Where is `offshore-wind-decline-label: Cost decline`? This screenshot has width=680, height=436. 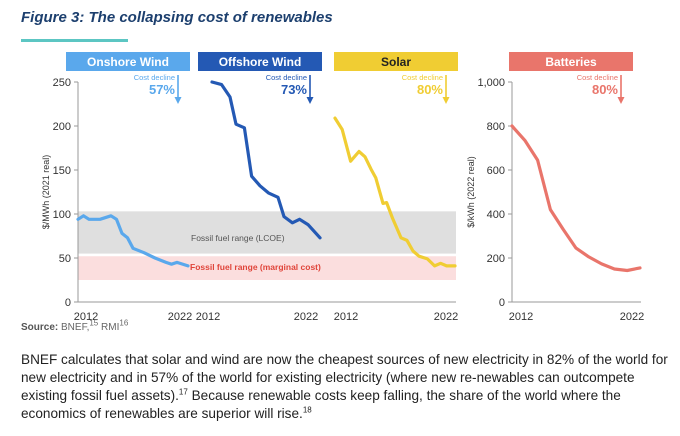
offshore-wind-decline-label: Cost decline is located at coordinates (286, 77).